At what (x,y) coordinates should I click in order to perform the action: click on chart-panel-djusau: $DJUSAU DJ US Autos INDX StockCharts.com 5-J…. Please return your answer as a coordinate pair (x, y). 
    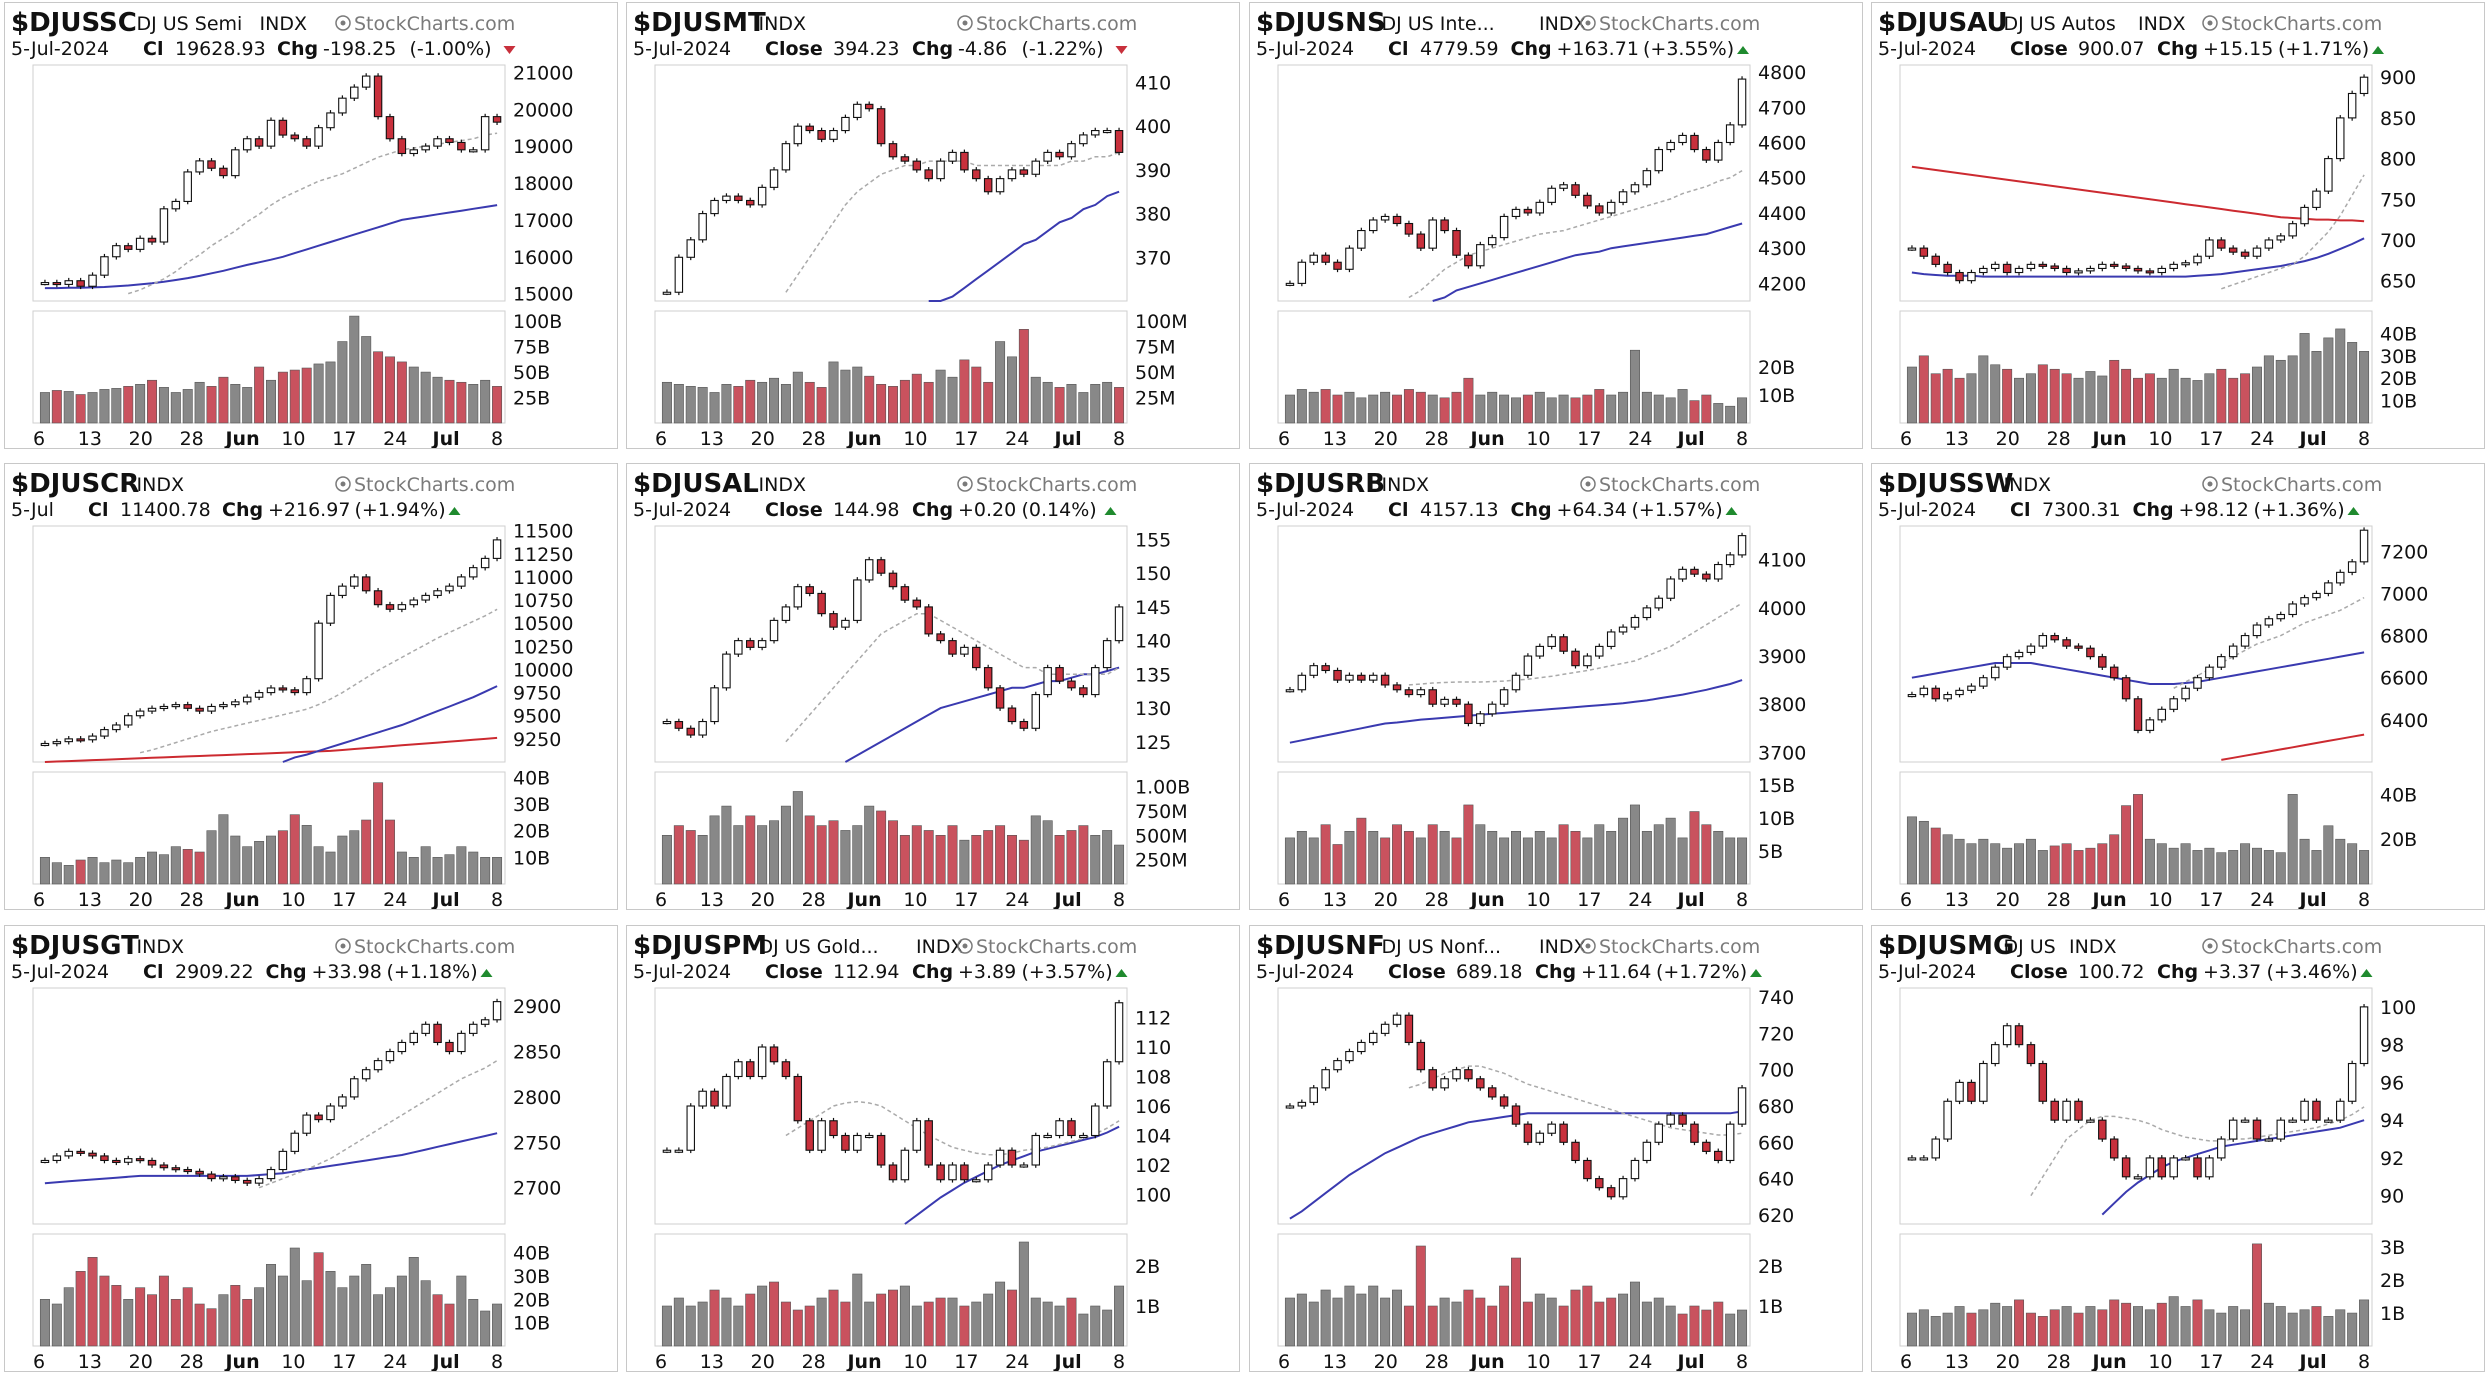
    Looking at the image, I should click on (2178, 225).